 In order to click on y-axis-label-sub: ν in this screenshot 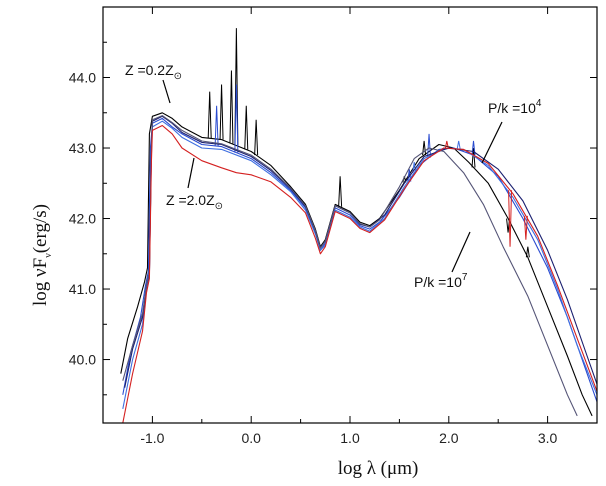, I will do `click(48, 255)`.